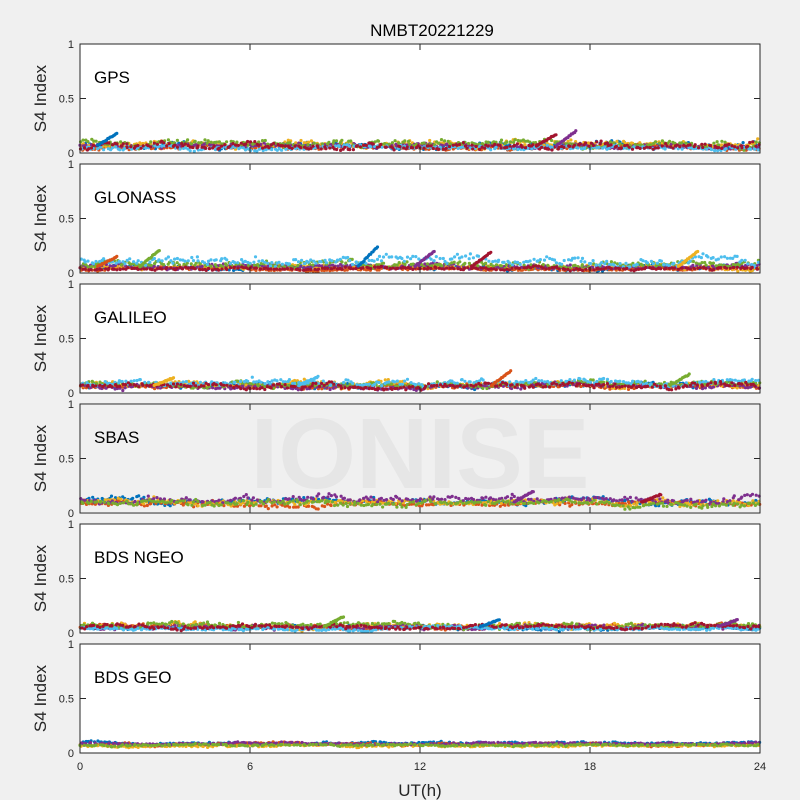  I want to click on y-axis-label: S4 Index, so click(40, 218).